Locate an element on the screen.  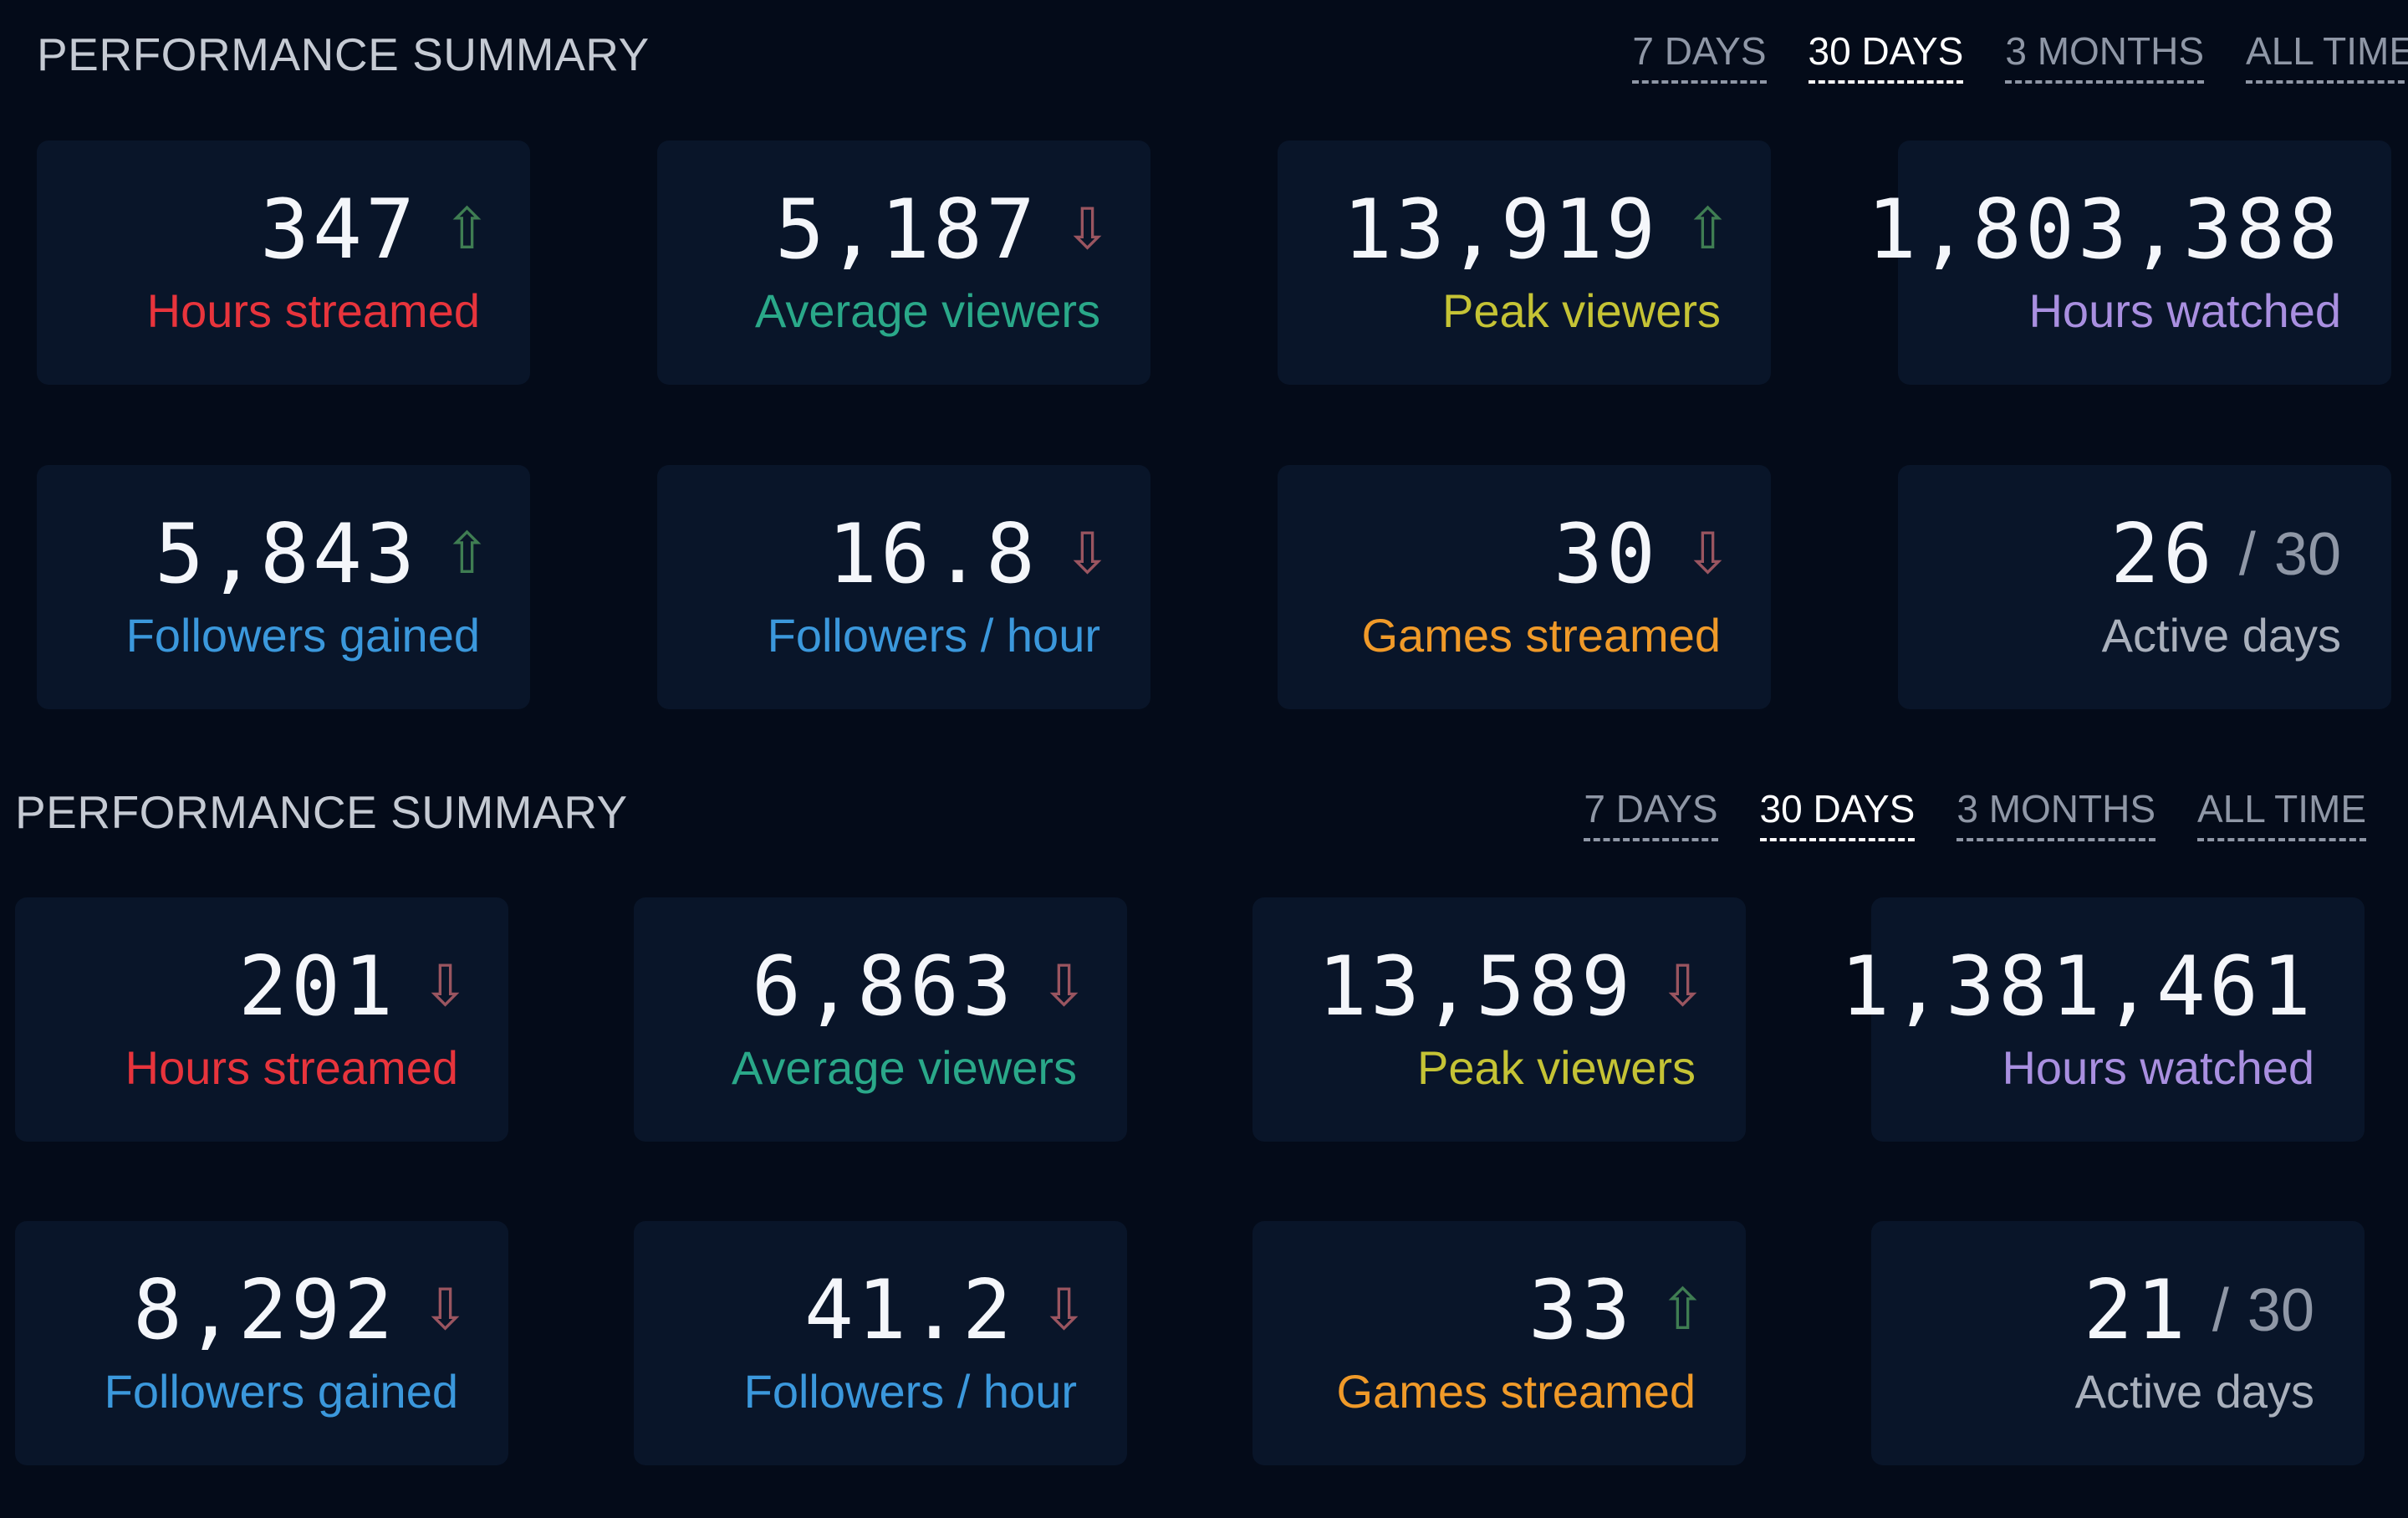
stat-card-active-days: 21 /30 Active days is located at coordinates (2118, 1343).